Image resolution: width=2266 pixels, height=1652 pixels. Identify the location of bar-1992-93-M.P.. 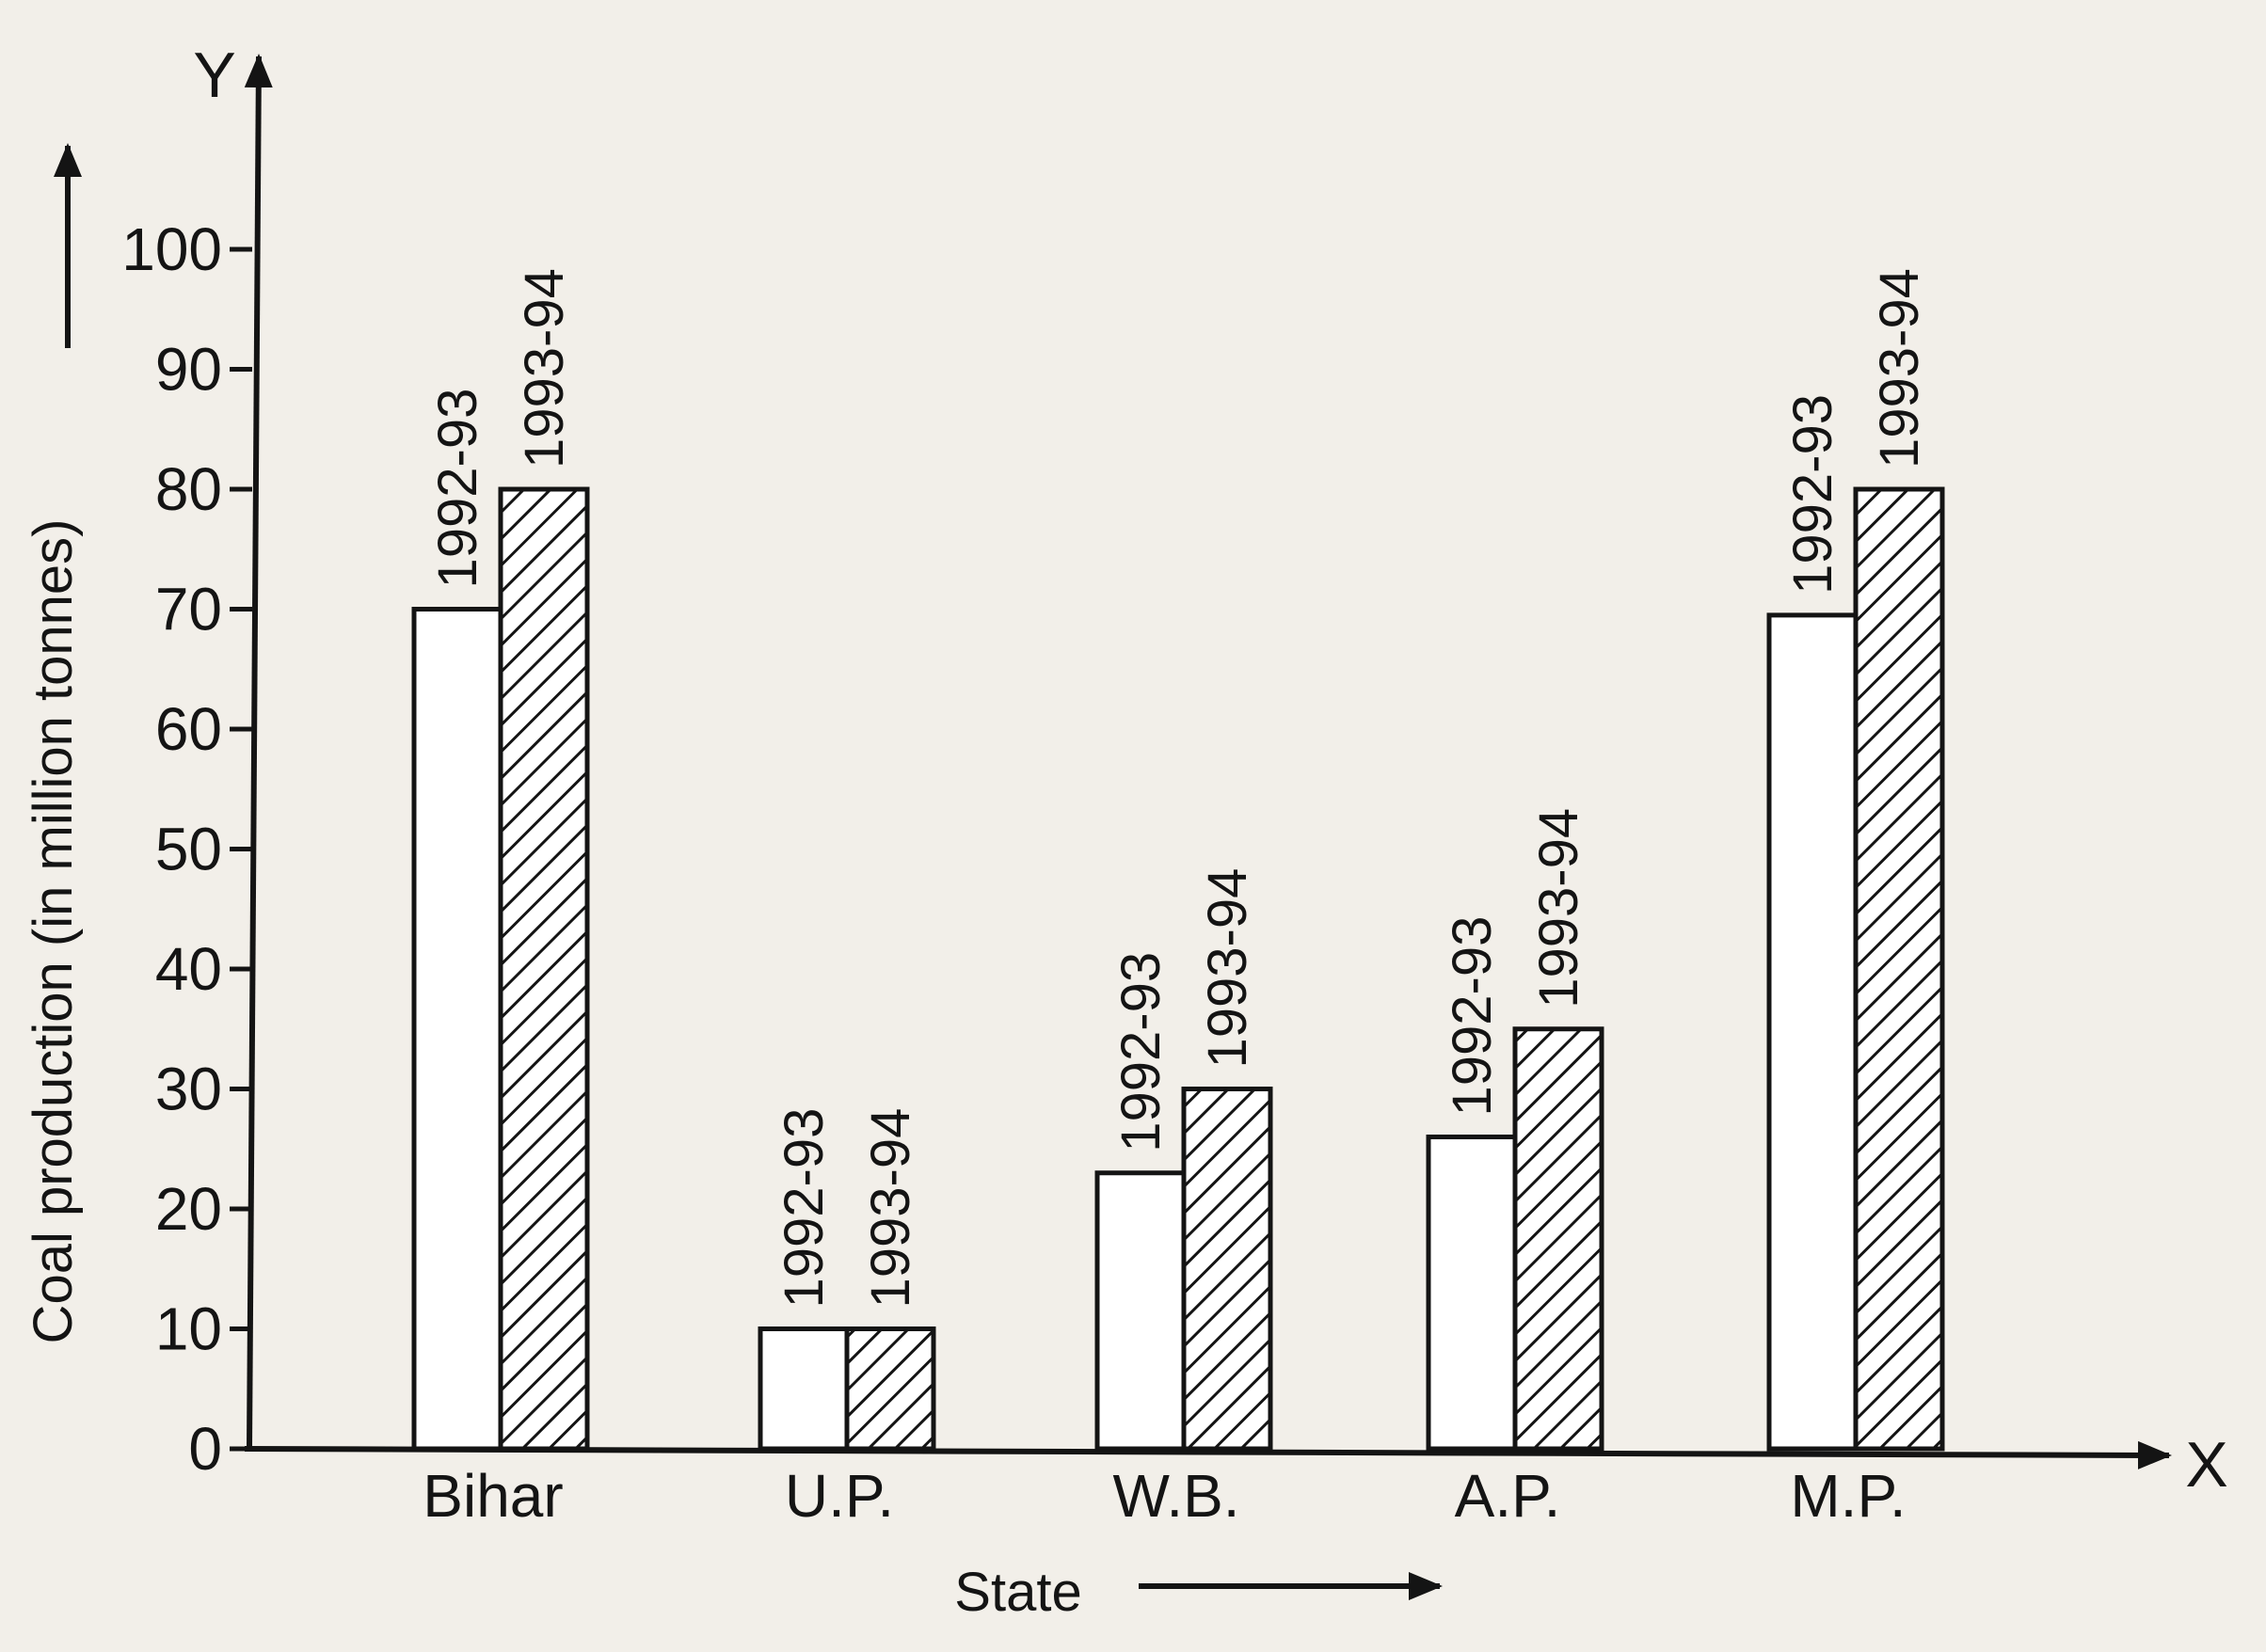
(1812, 1032).